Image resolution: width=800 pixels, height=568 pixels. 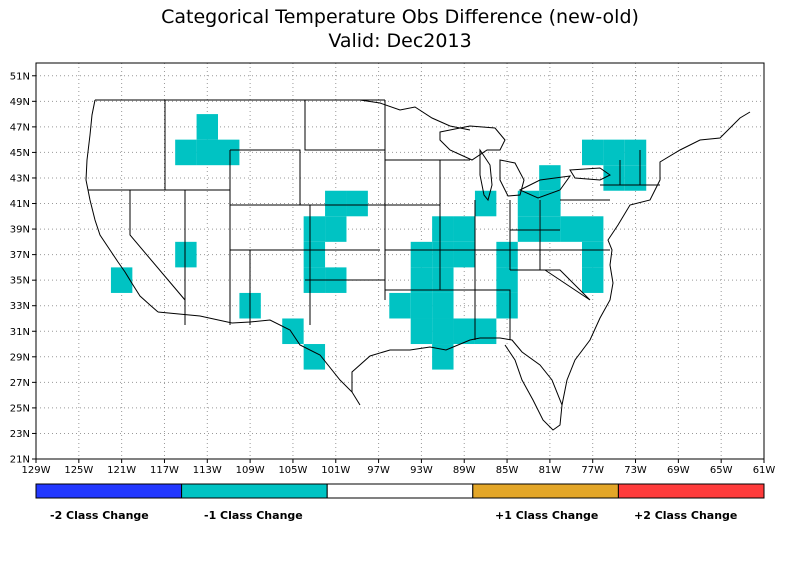 I want to click on lat-tick-label: 31N, so click(x=20, y=332).